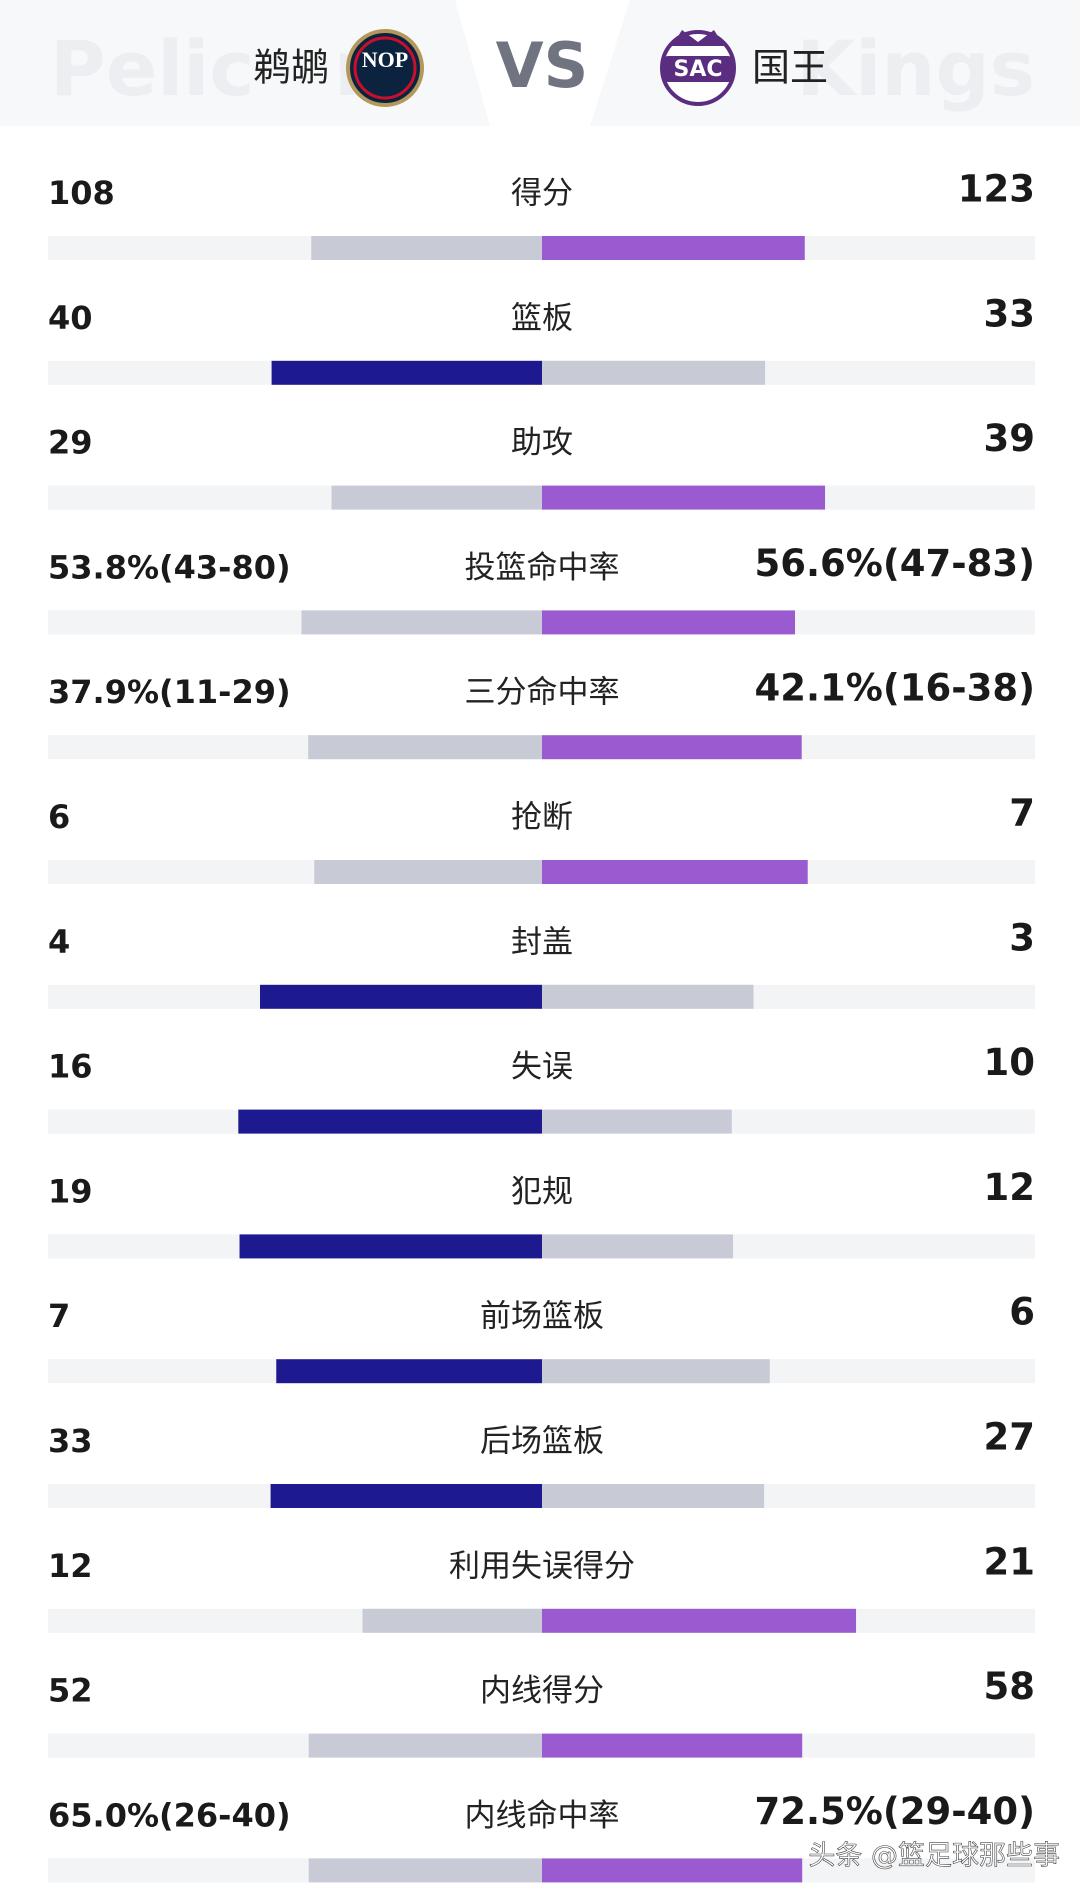 The height and width of the screenshot is (1889, 1080). Describe the element at coordinates (70, 1441) in the screenshot. I see `home-value: 33` at that location.